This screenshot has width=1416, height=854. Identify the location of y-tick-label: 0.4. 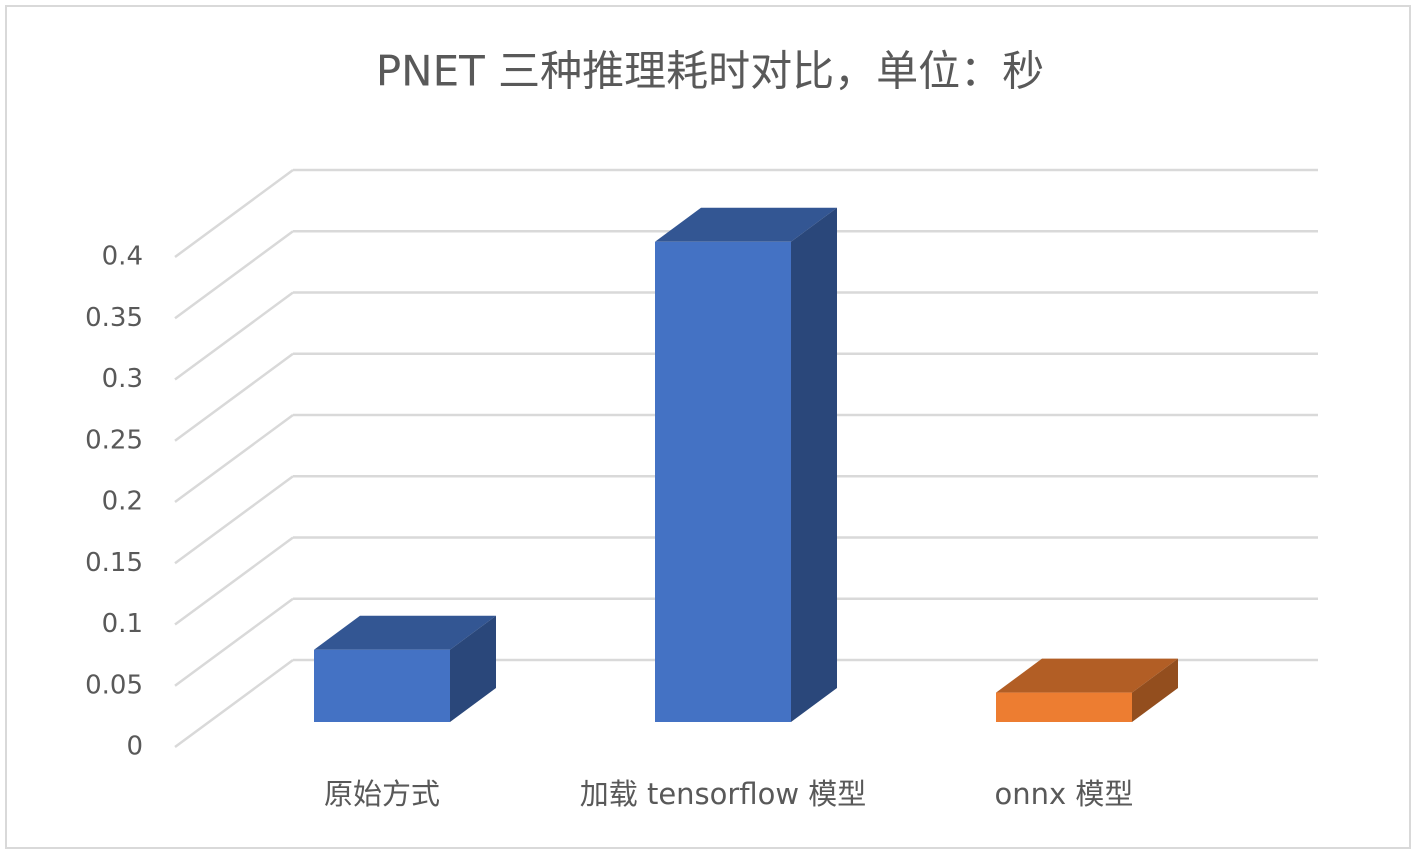
(122, 257).